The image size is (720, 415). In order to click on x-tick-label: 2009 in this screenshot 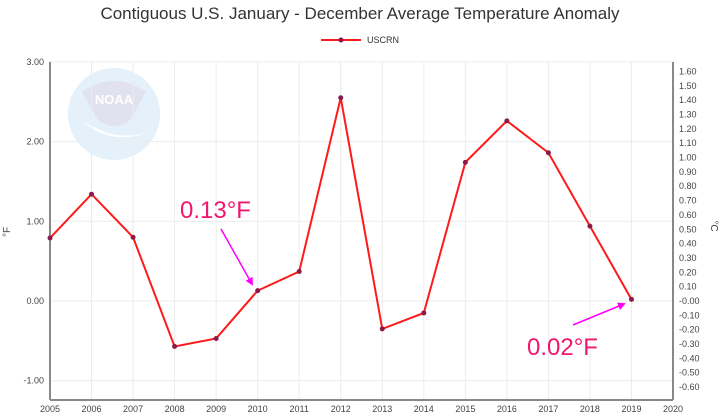, I will do `click(216, 409)`.